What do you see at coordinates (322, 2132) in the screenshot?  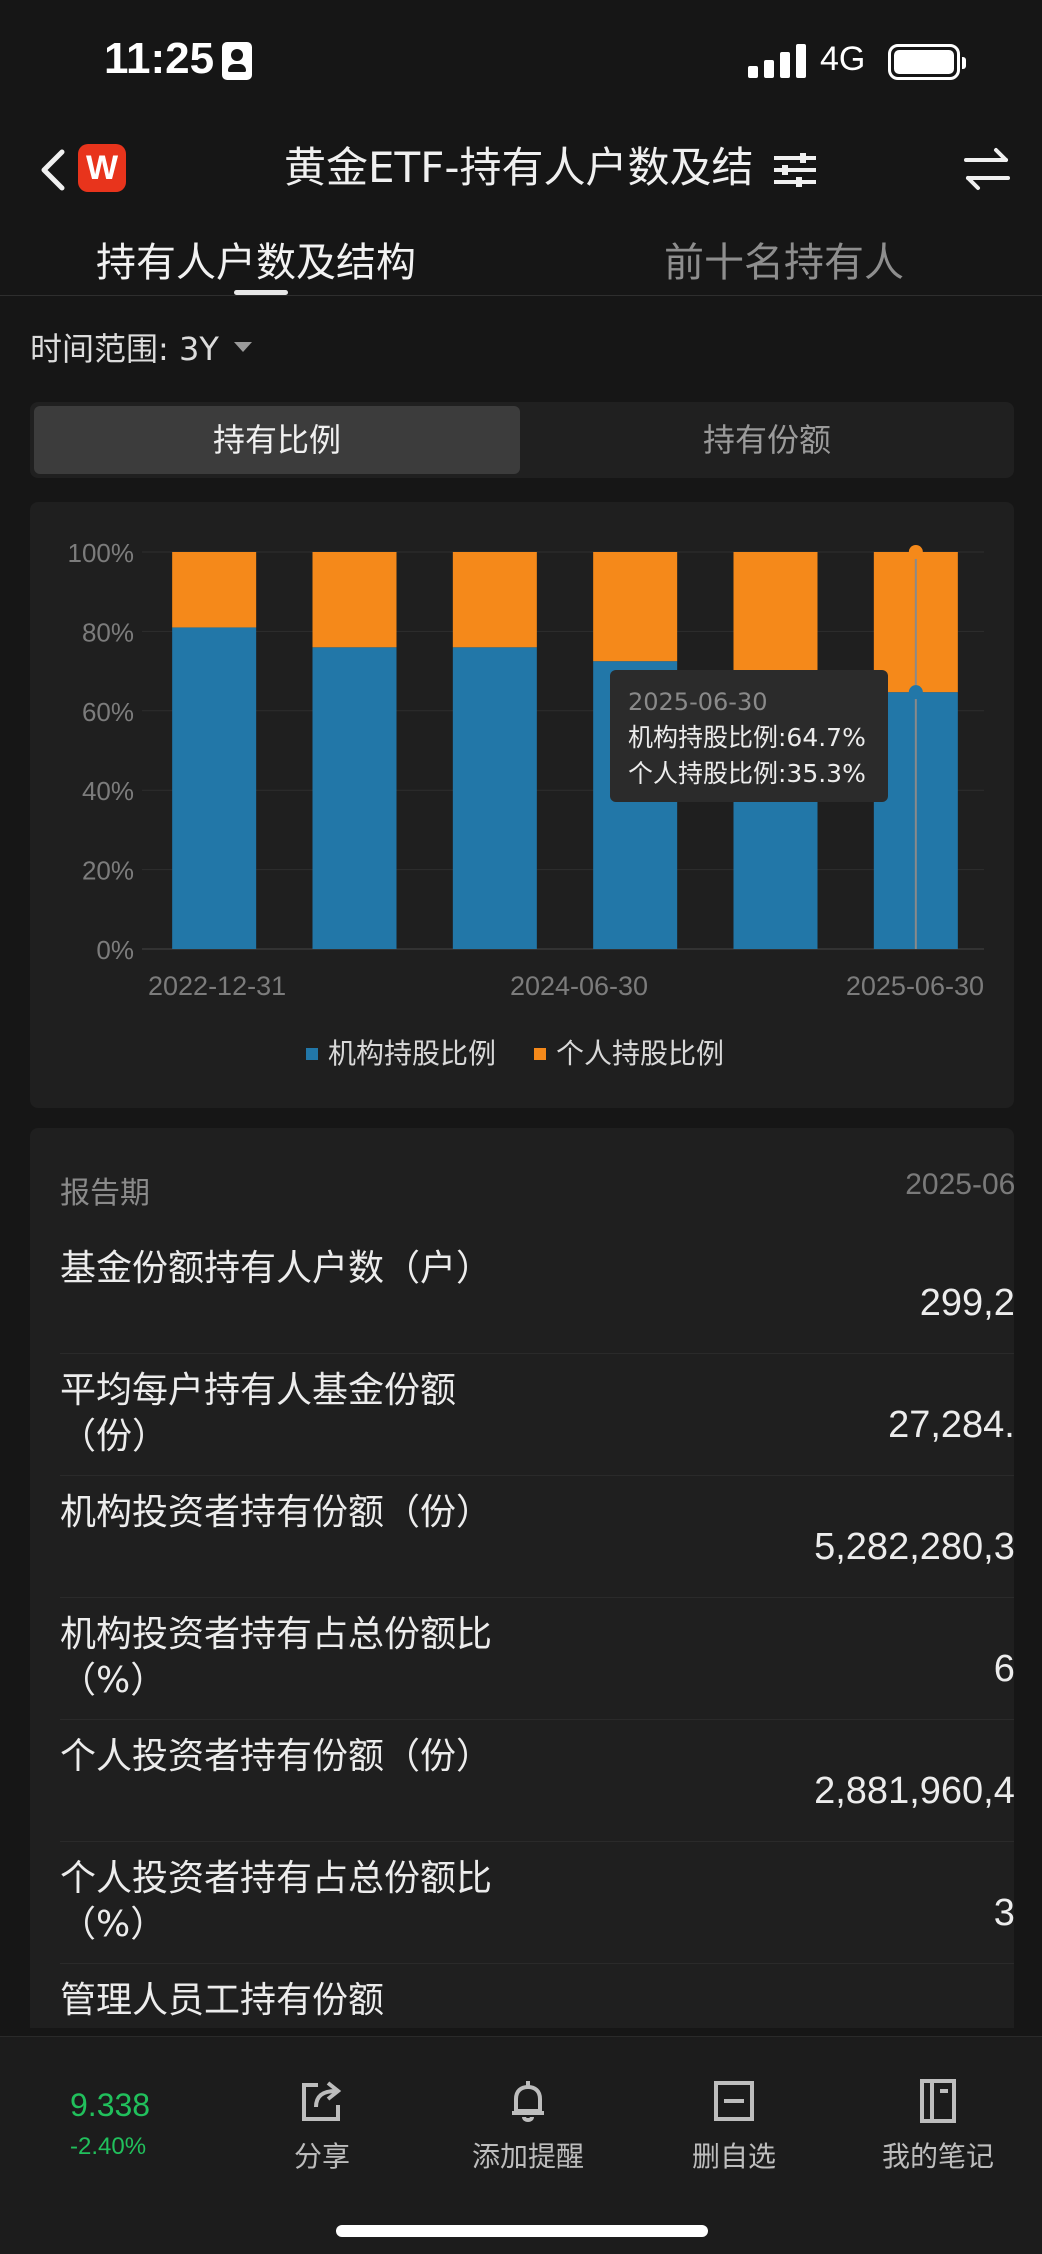 I see `share-button: 分享` at bounding box center [322, 2132].